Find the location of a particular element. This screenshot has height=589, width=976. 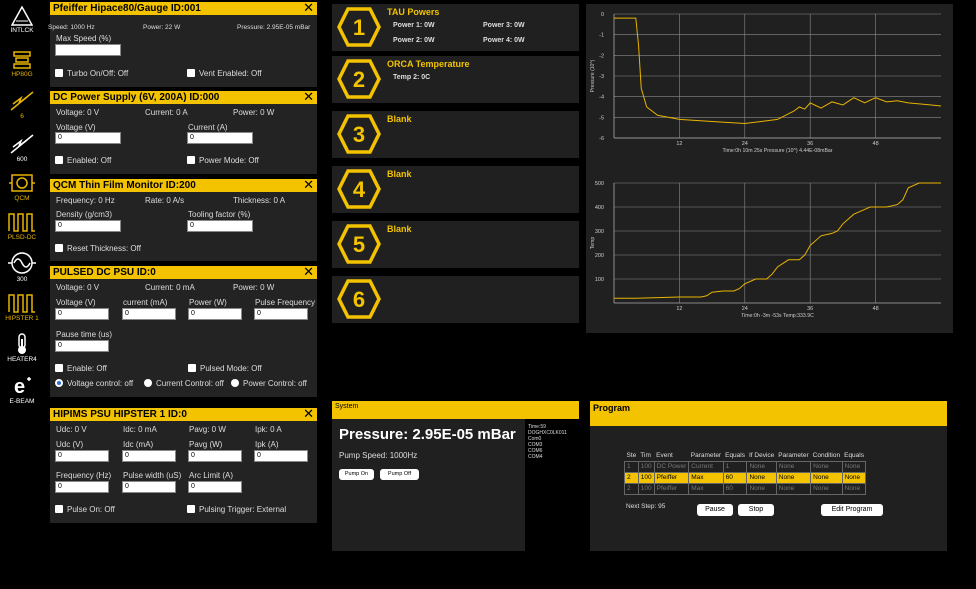

udc-input: 0 is located at coordinates (82, 456).